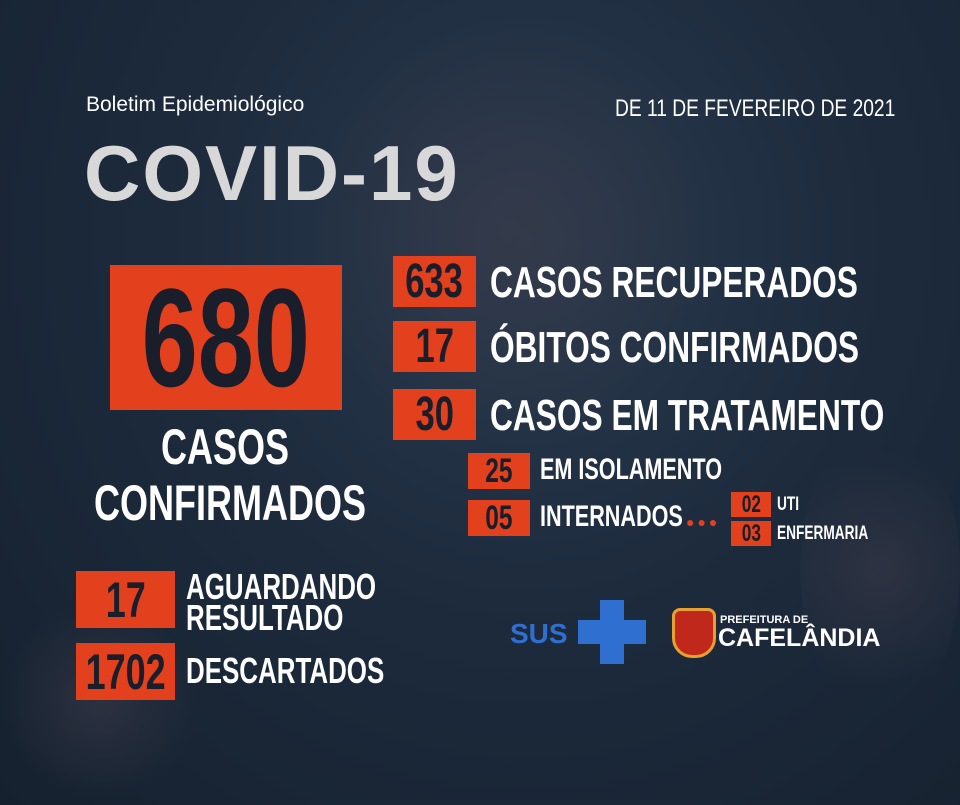 The width and height of the screenshot is (960, 805). Describe the element at coordinates (499, 471) in the screenshot. I see `isolation-count: 25` at that location.